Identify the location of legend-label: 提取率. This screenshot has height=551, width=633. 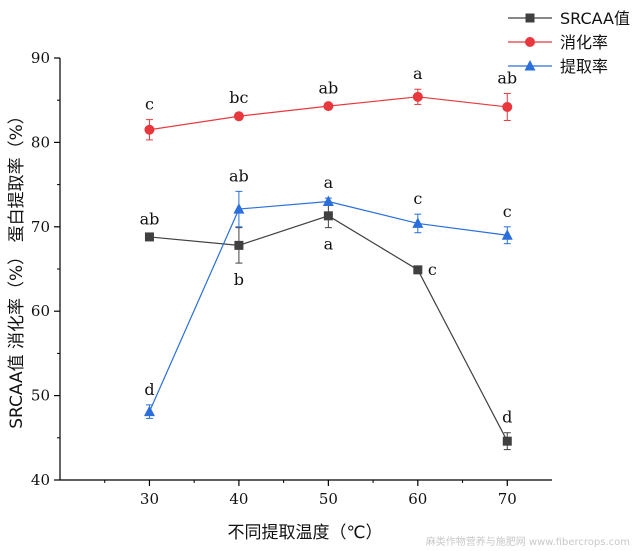
(584, 66).